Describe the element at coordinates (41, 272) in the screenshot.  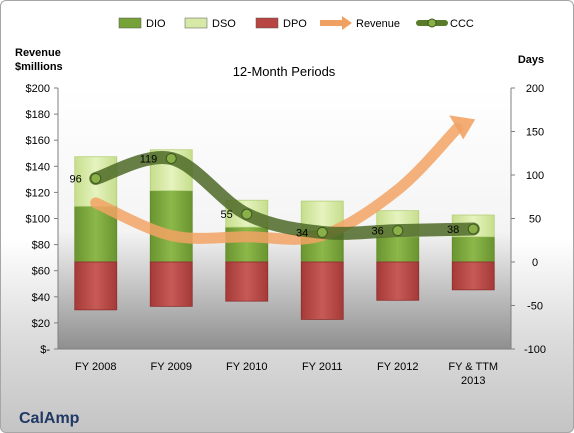
I see `left-tick-label: $60` at that location.